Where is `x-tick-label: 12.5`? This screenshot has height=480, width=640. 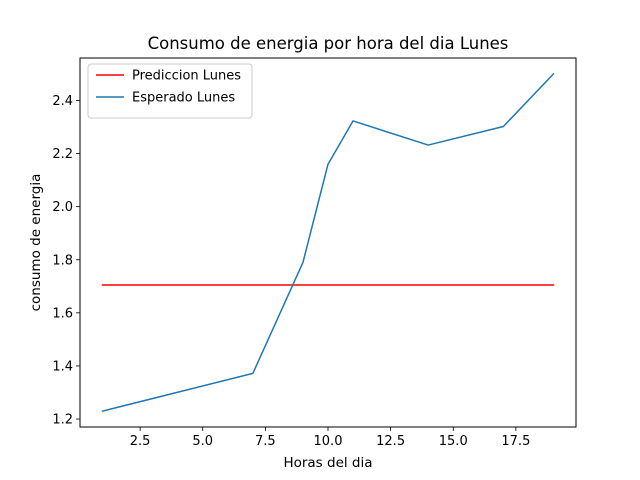
x-tick-label: 12.5 is located at coordinates (390, 441).